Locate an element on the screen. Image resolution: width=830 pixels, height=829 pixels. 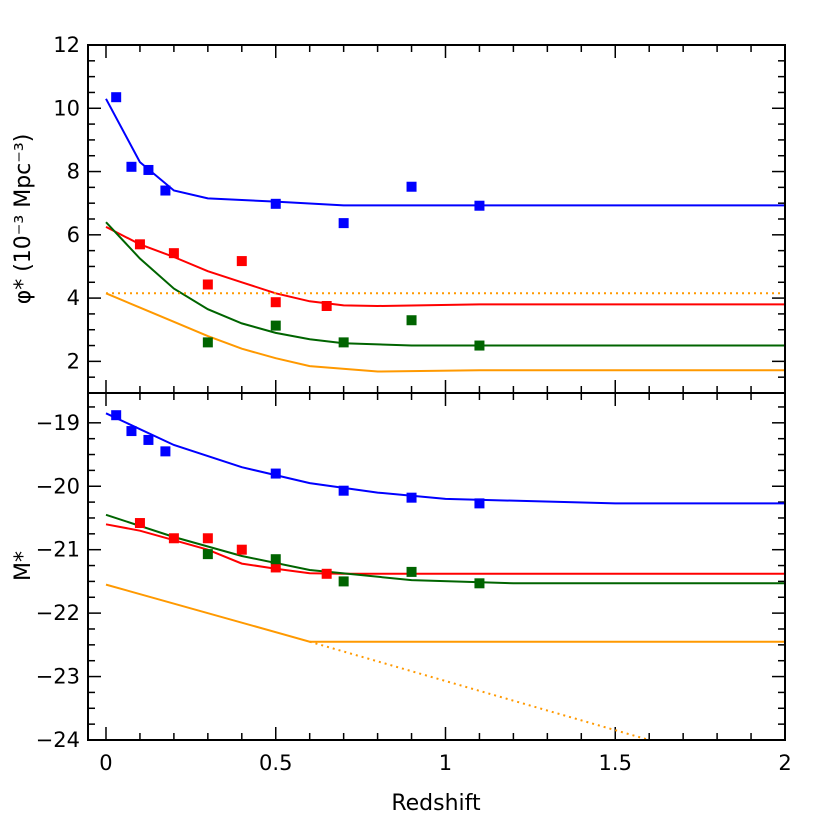
x-axis-label: Redshift is located at coordinates (436, 803).